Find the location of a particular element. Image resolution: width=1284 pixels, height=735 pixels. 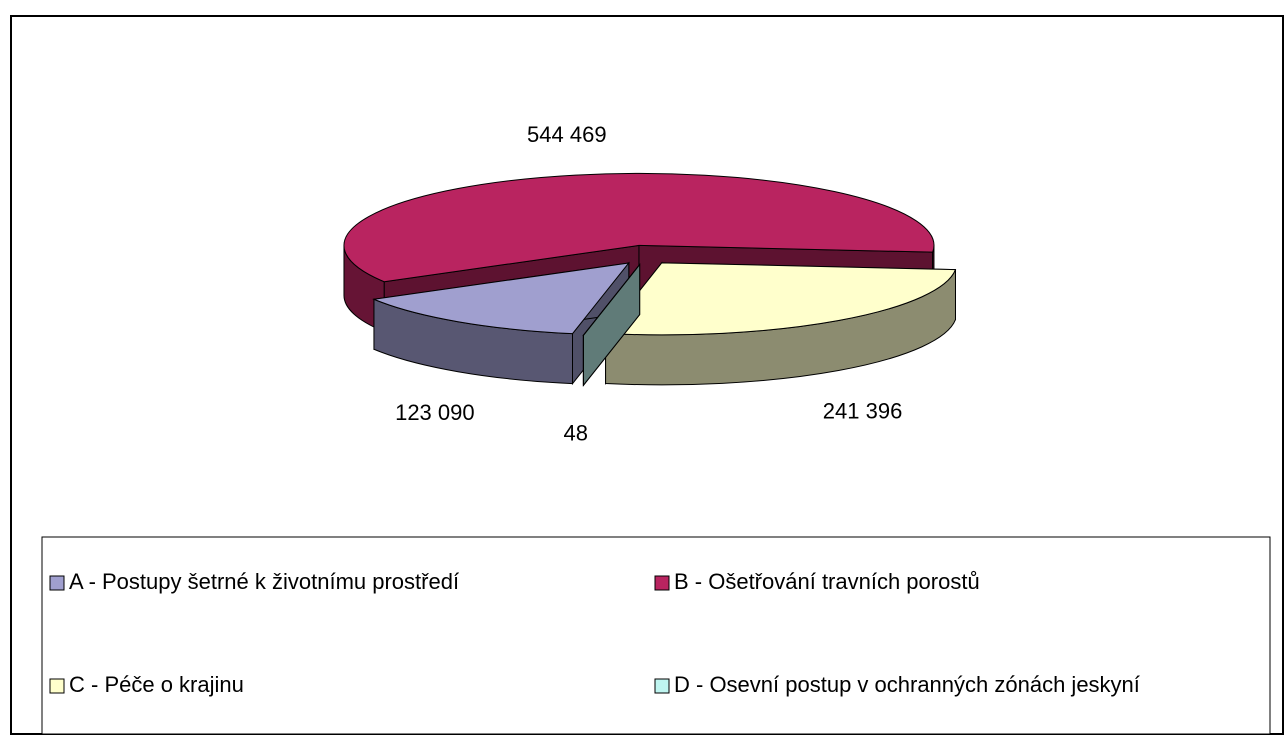

data-label: 123 090 is located at coordinates (435, 412).